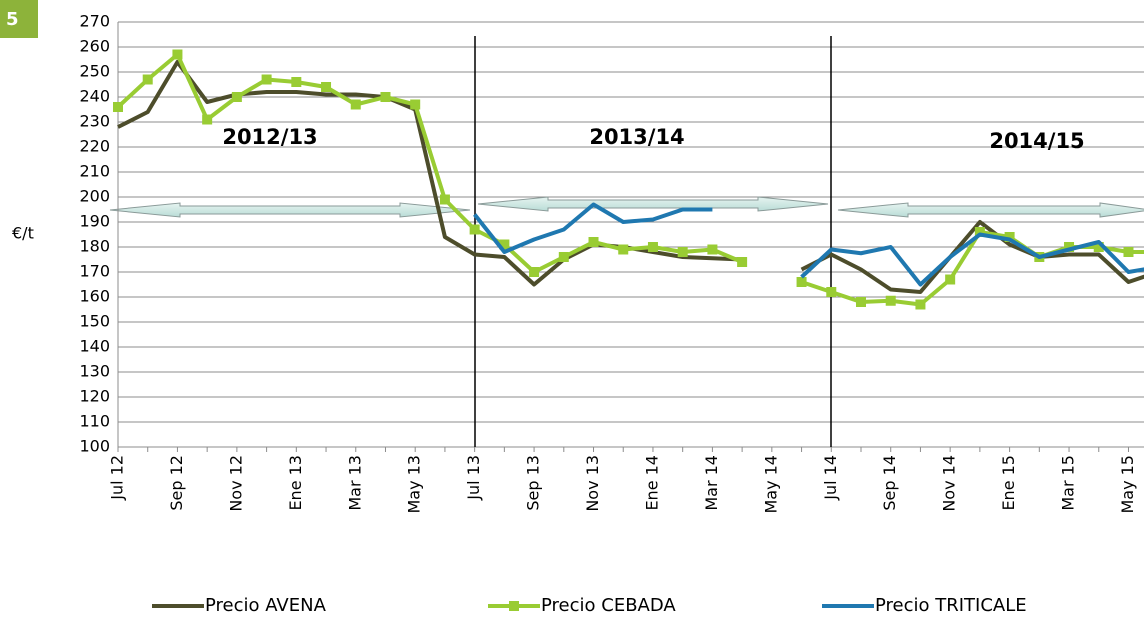  I want to click on x-tick-label: Ene 13, so click(295, 483).